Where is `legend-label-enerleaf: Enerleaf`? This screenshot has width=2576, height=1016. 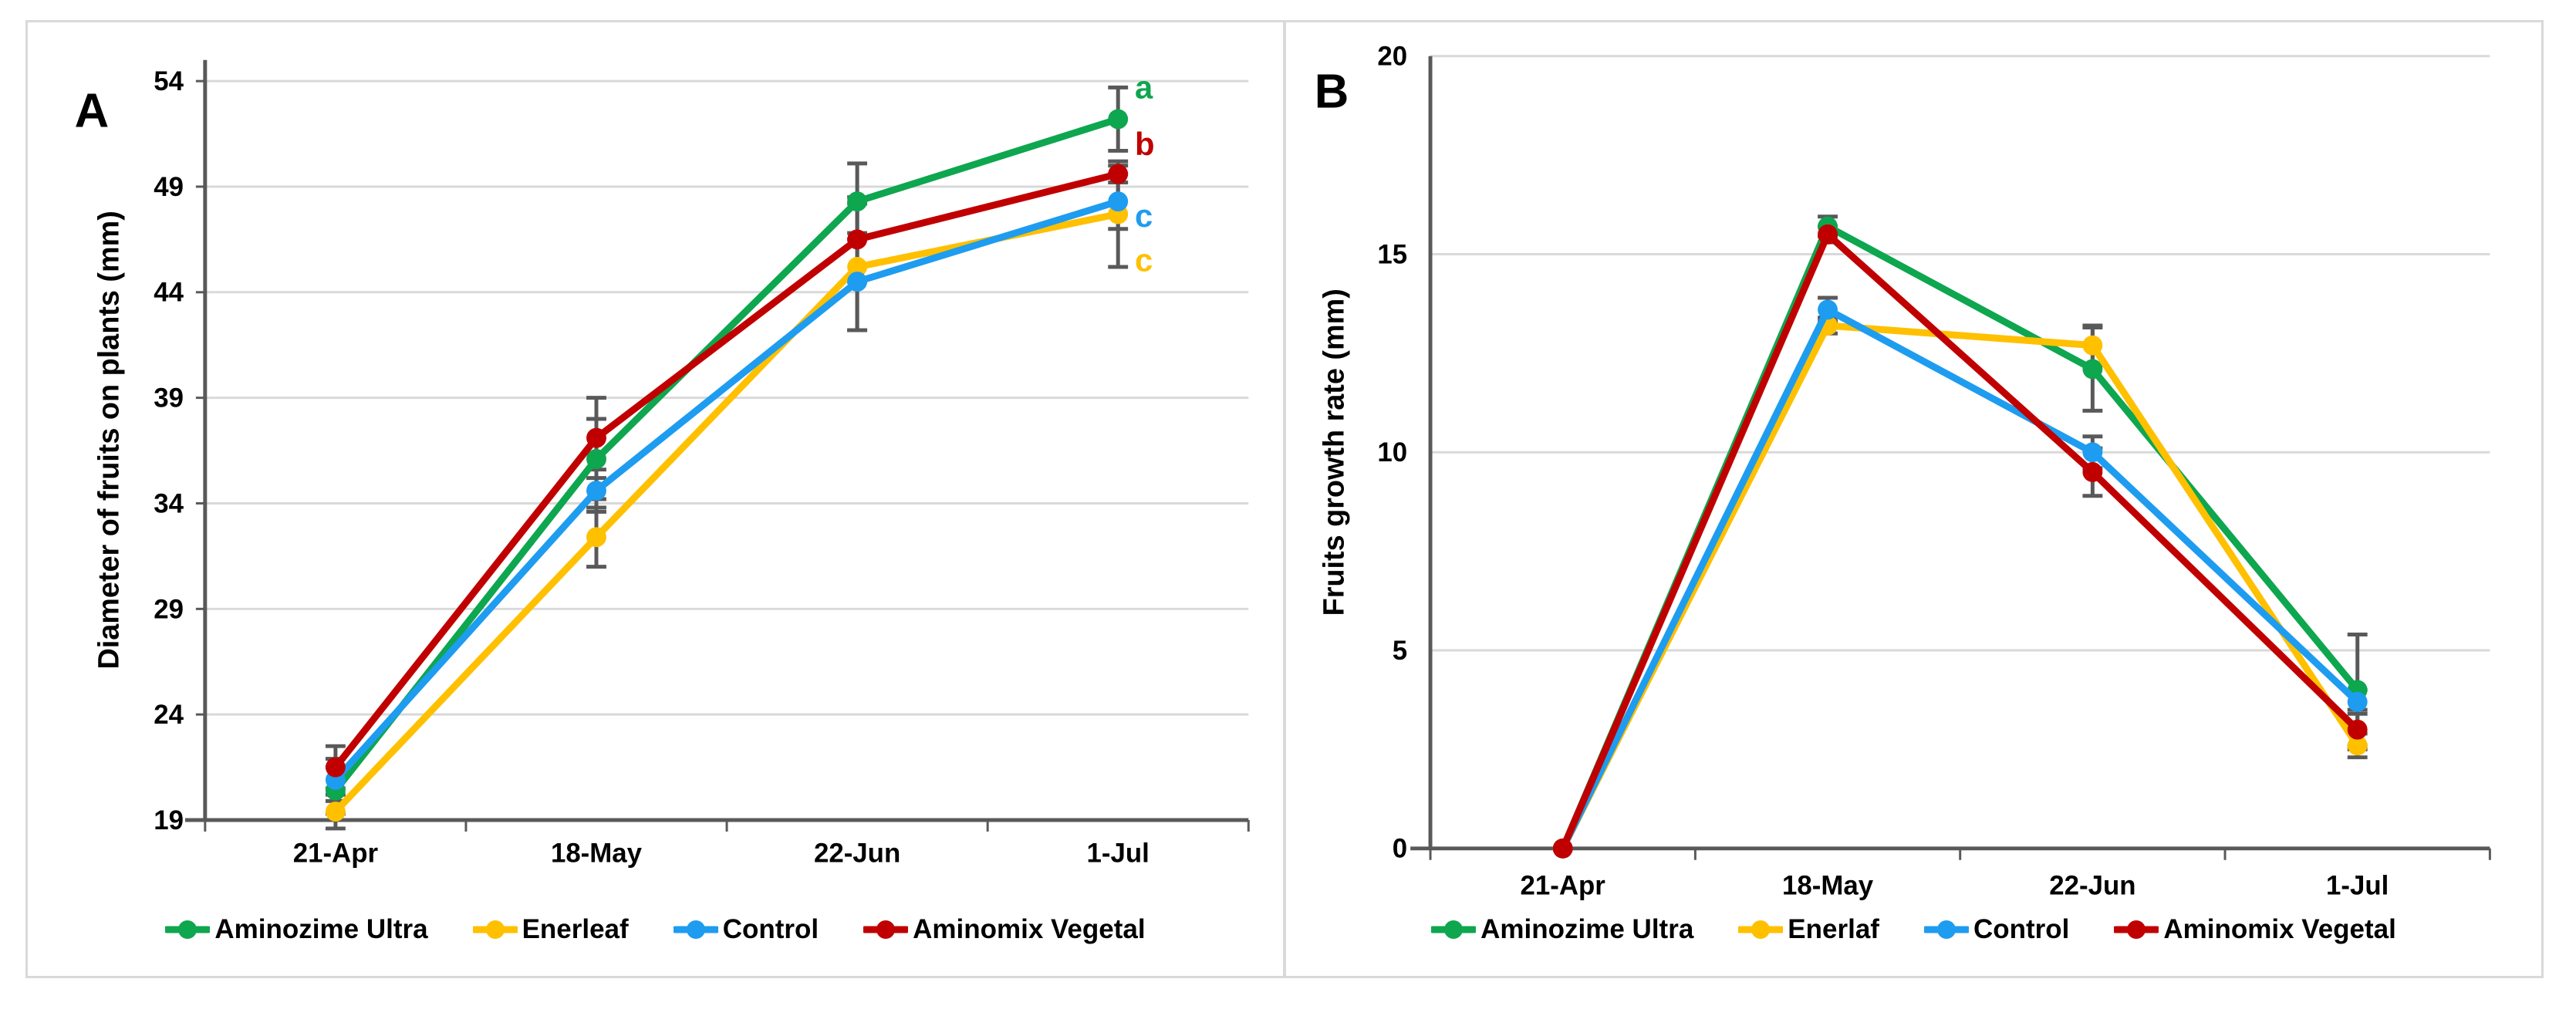 legend-label-enerleaf: Enerleaf is located at coordinates (575, 929).